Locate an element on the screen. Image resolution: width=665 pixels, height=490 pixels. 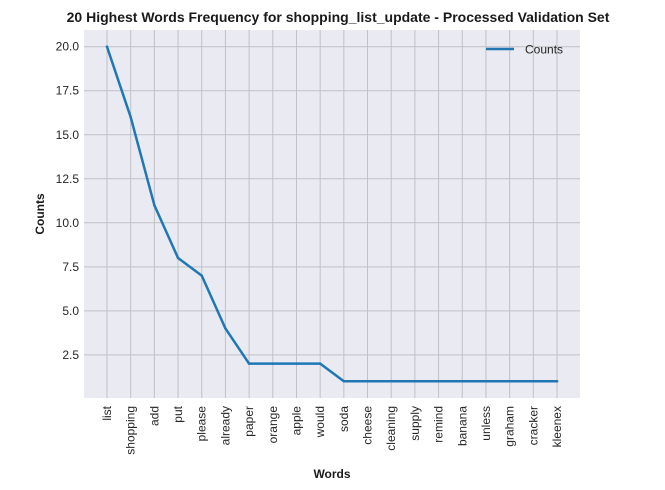
y-tick-label: 12.5 is located at coordinates (68, 179).